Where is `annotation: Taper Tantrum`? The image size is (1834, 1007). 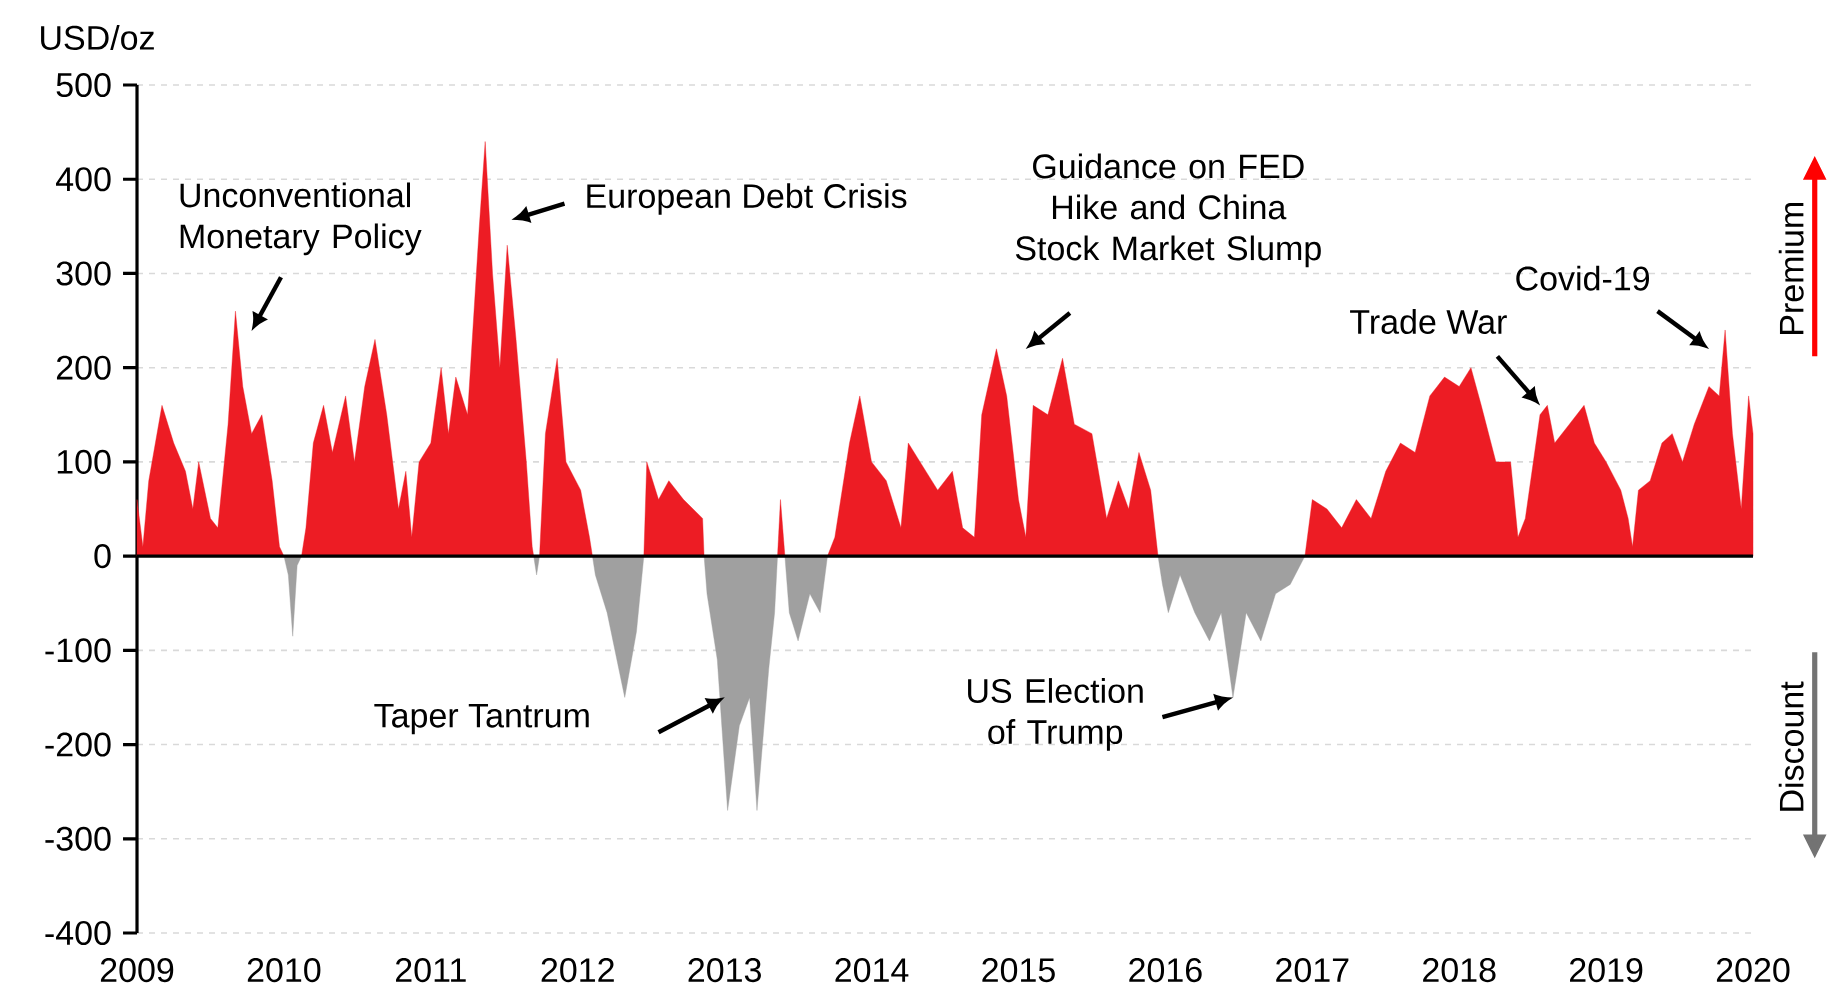 annotation: Taper Tantrum is located at coordinates (481, 719).